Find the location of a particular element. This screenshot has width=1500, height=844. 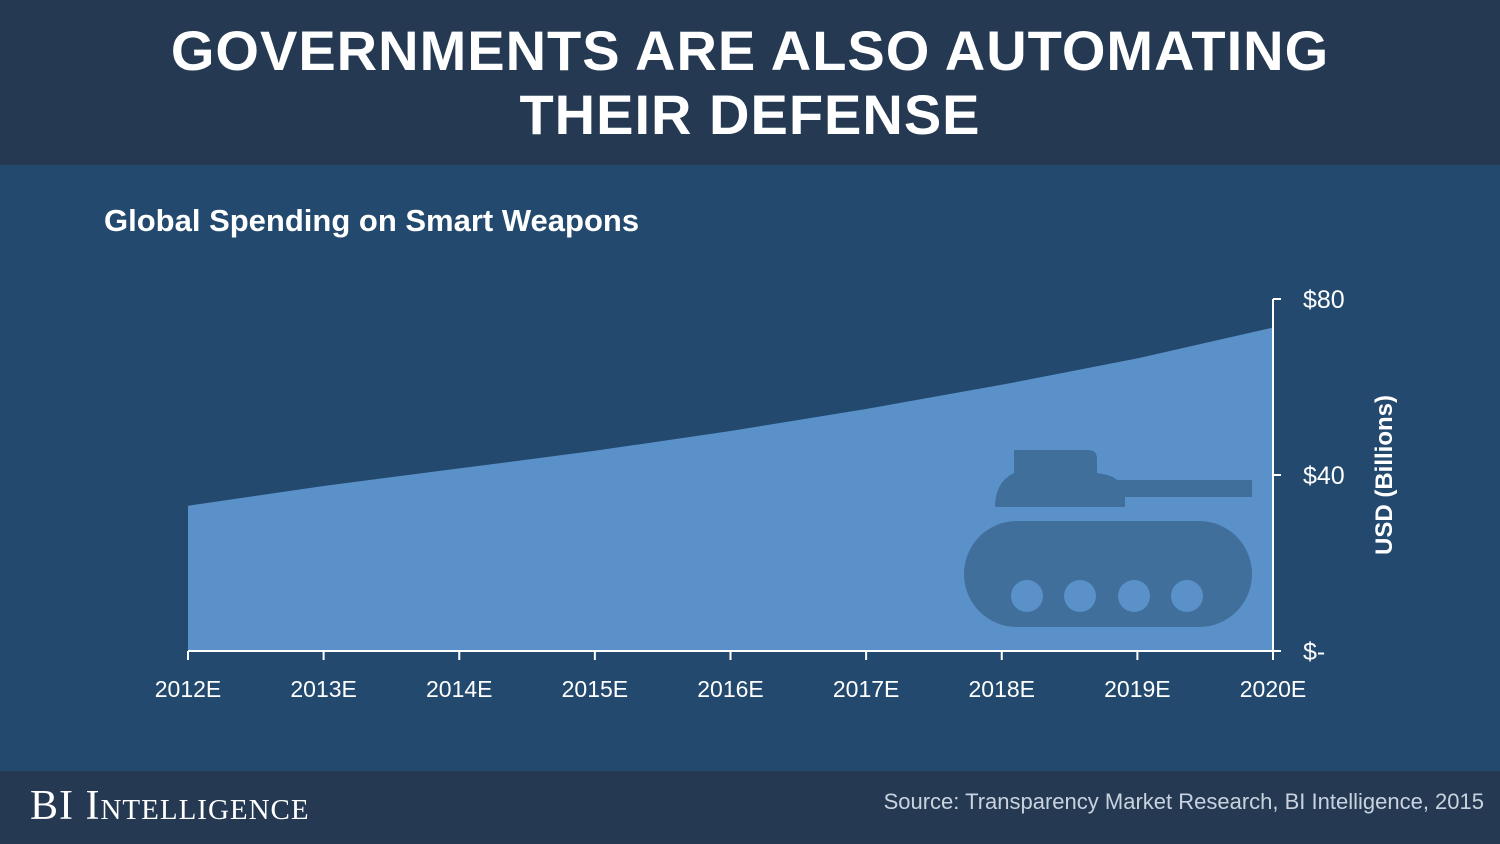

tank-wheels is located at coordinates (1107, 596).